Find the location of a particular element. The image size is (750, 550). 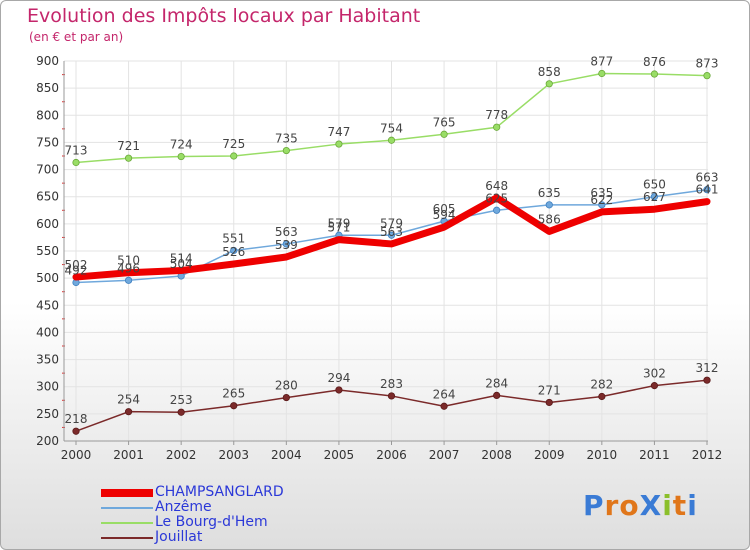

data-label-champsanglard: 641 is located at coordinates (707, 190).